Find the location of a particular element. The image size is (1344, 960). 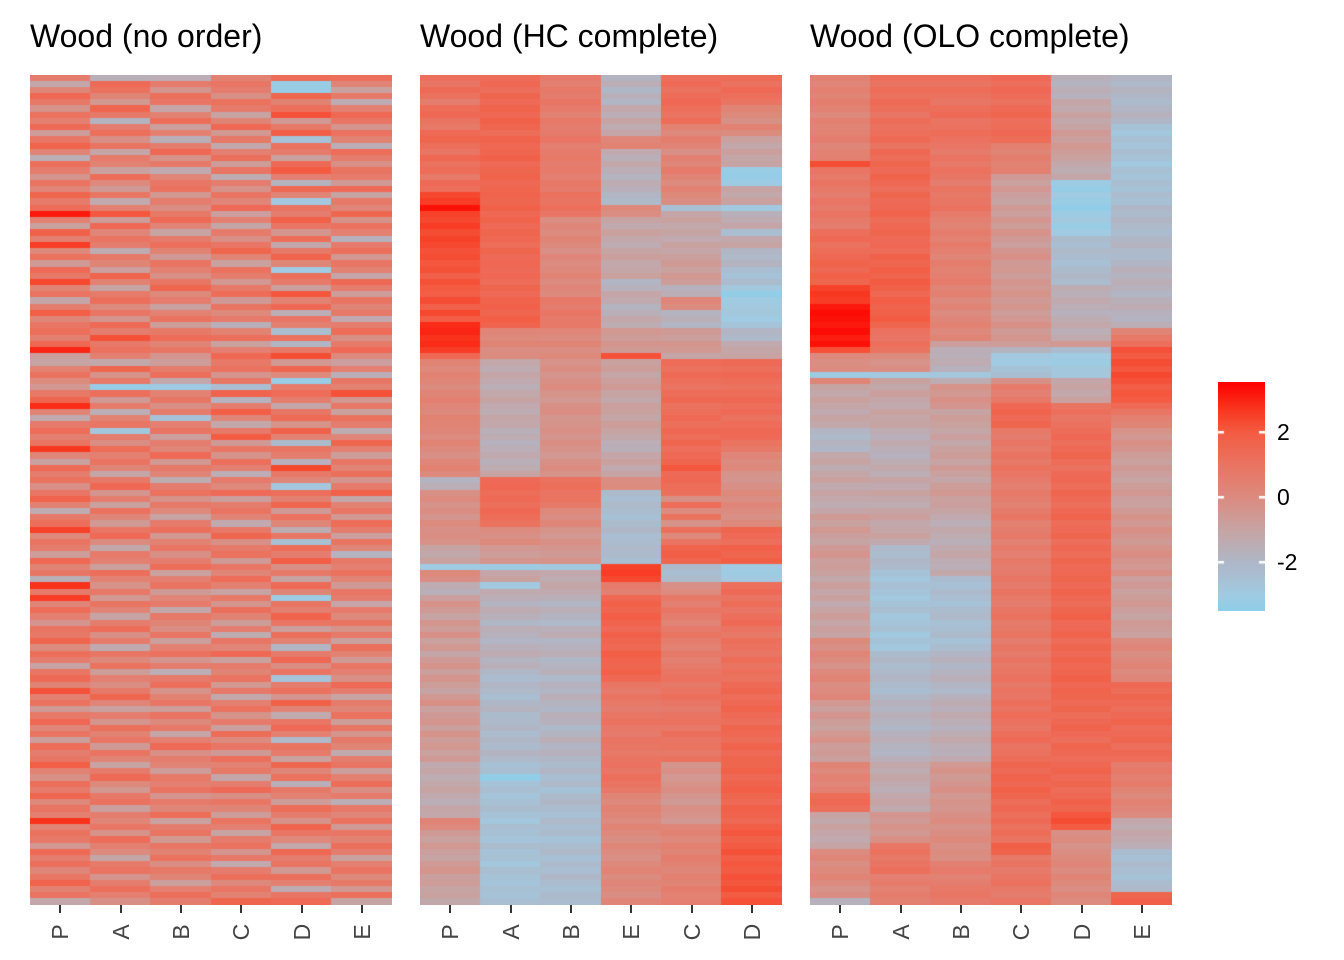

legend-tick-label-2: 2 is located at coordinates (1283, 432).